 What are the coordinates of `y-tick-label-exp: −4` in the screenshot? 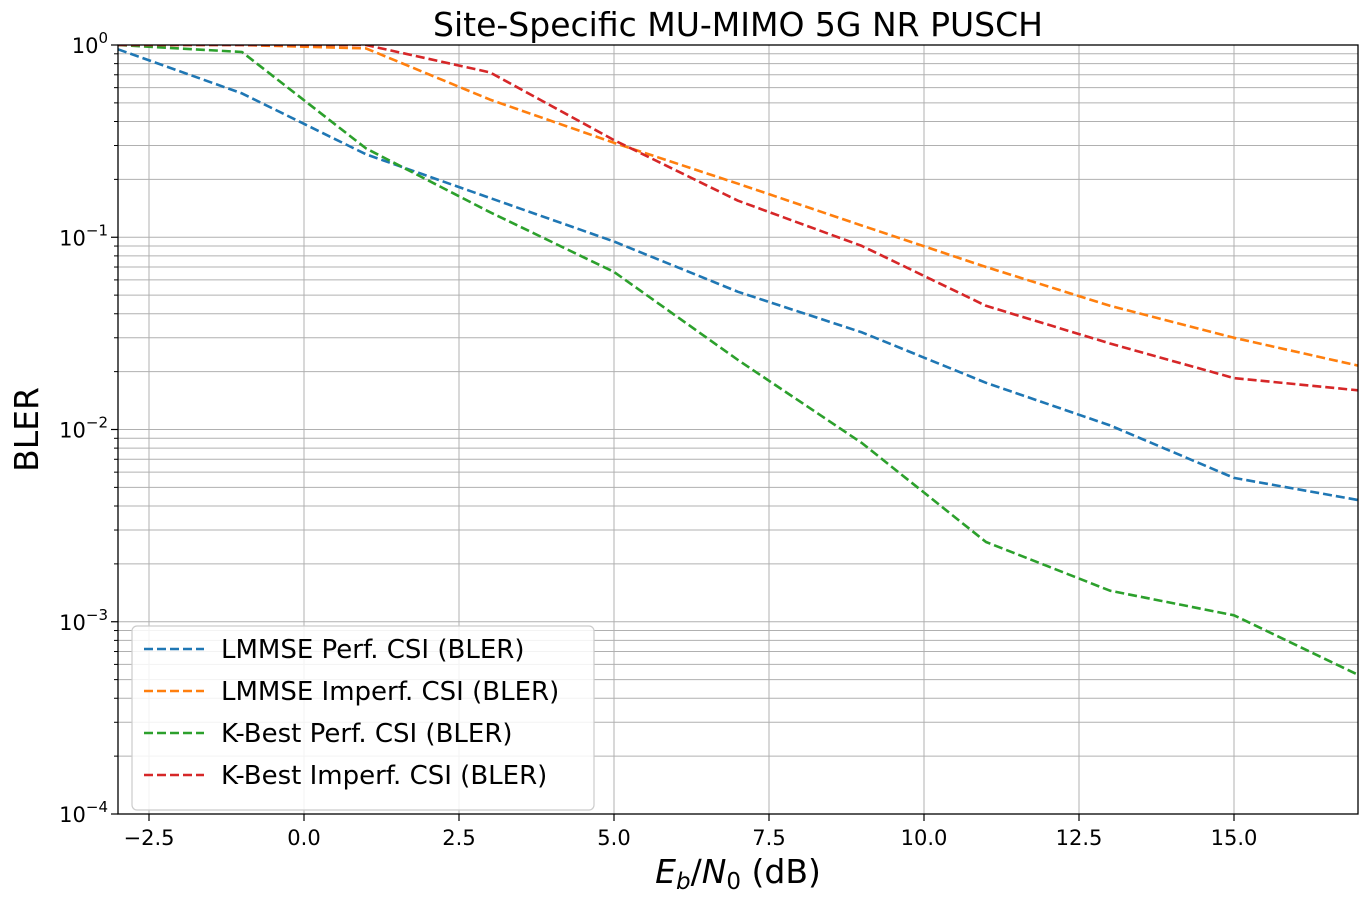 It's located at (97, 807).